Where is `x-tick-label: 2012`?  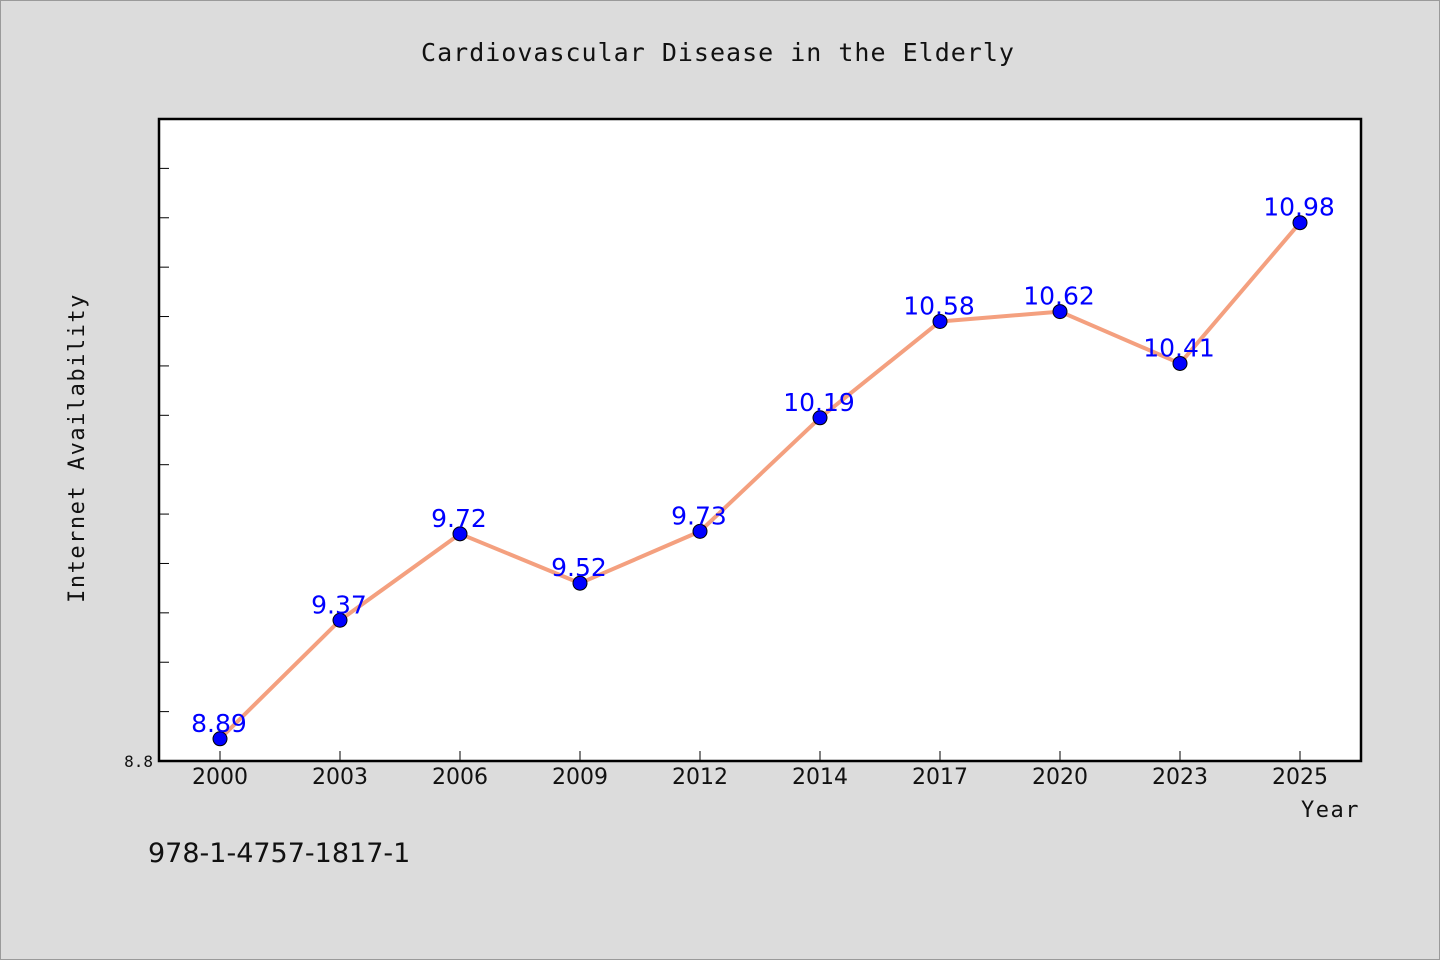
x-tick-label: 2012 is located at coordinates (700, 777).